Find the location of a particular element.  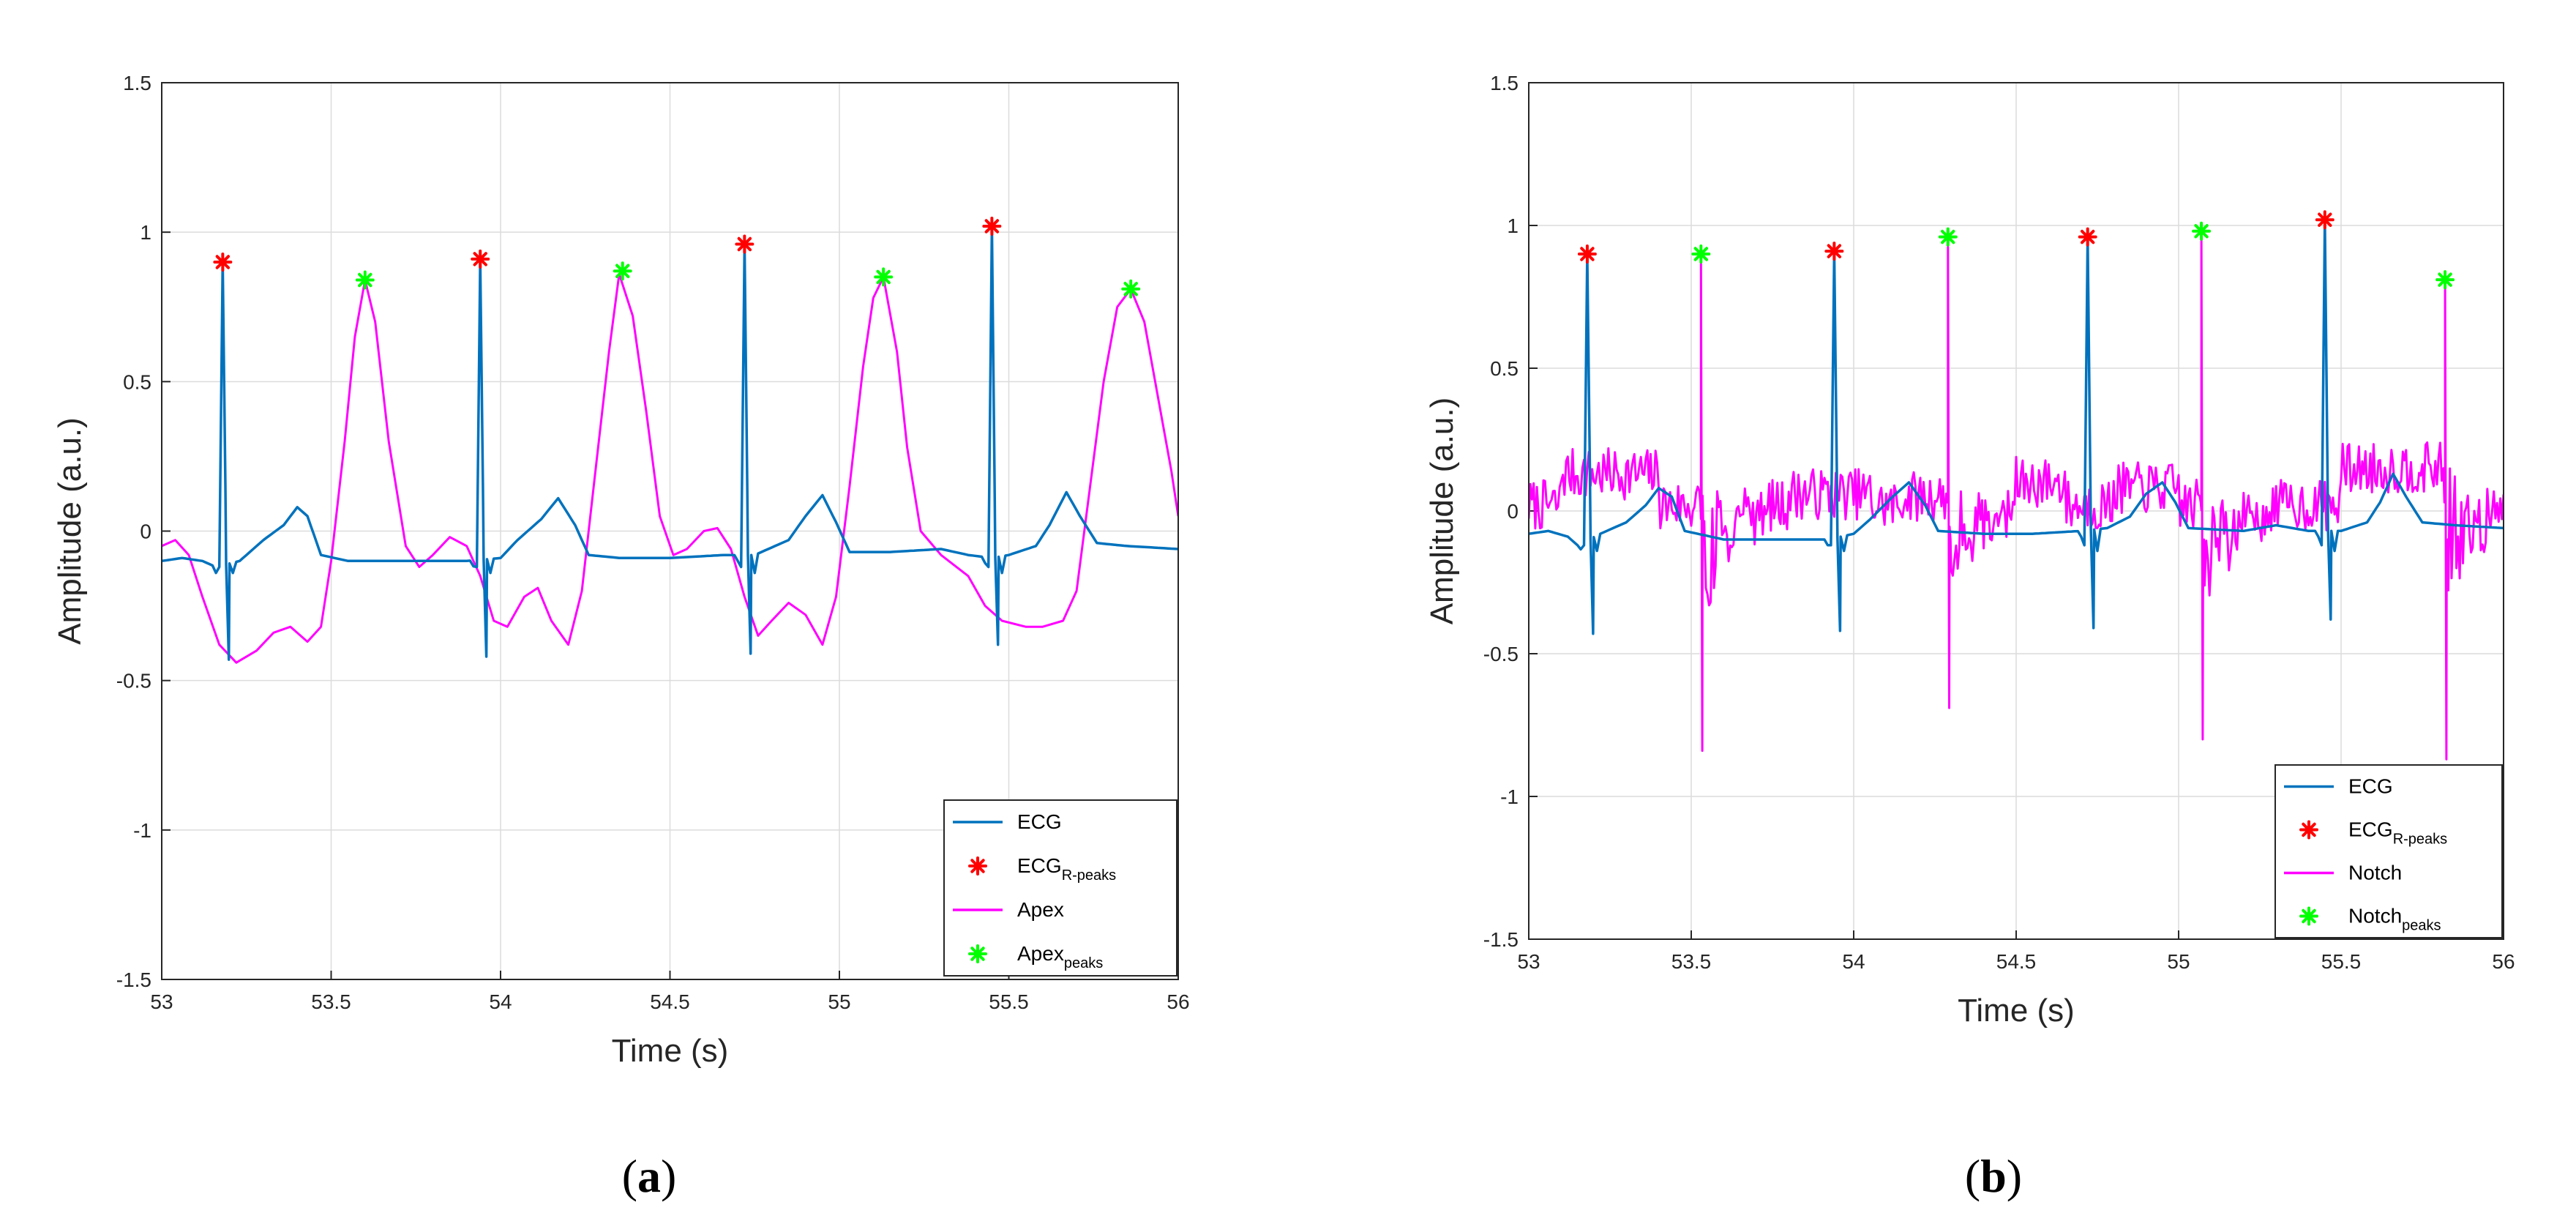

legend-entry-label: Notch is located at coordinates (2375, 873).